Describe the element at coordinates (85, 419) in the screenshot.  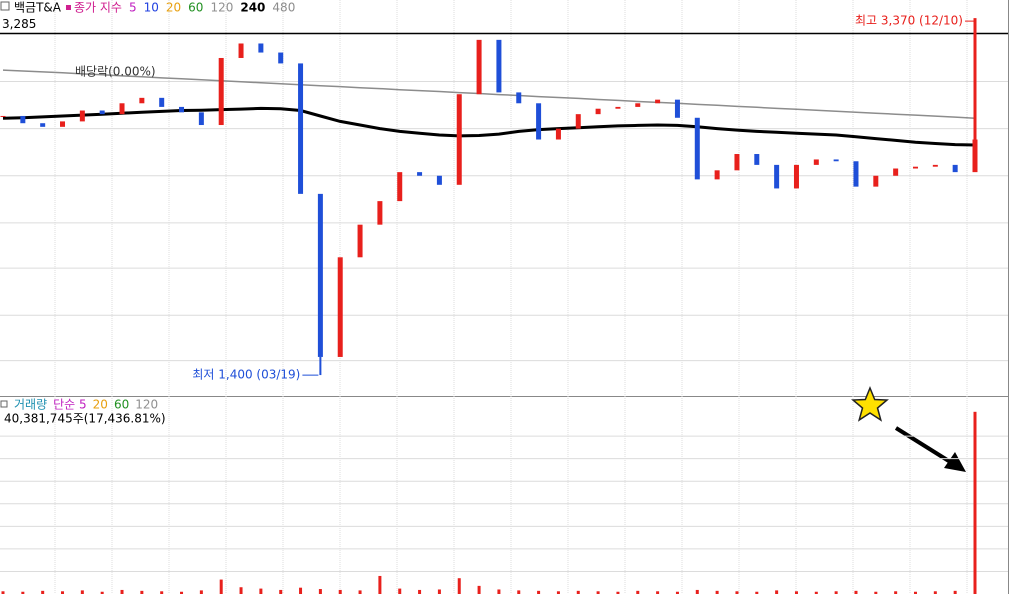
I see `volume-value-label: 40,381,745주(17,436.81%)` at that location.